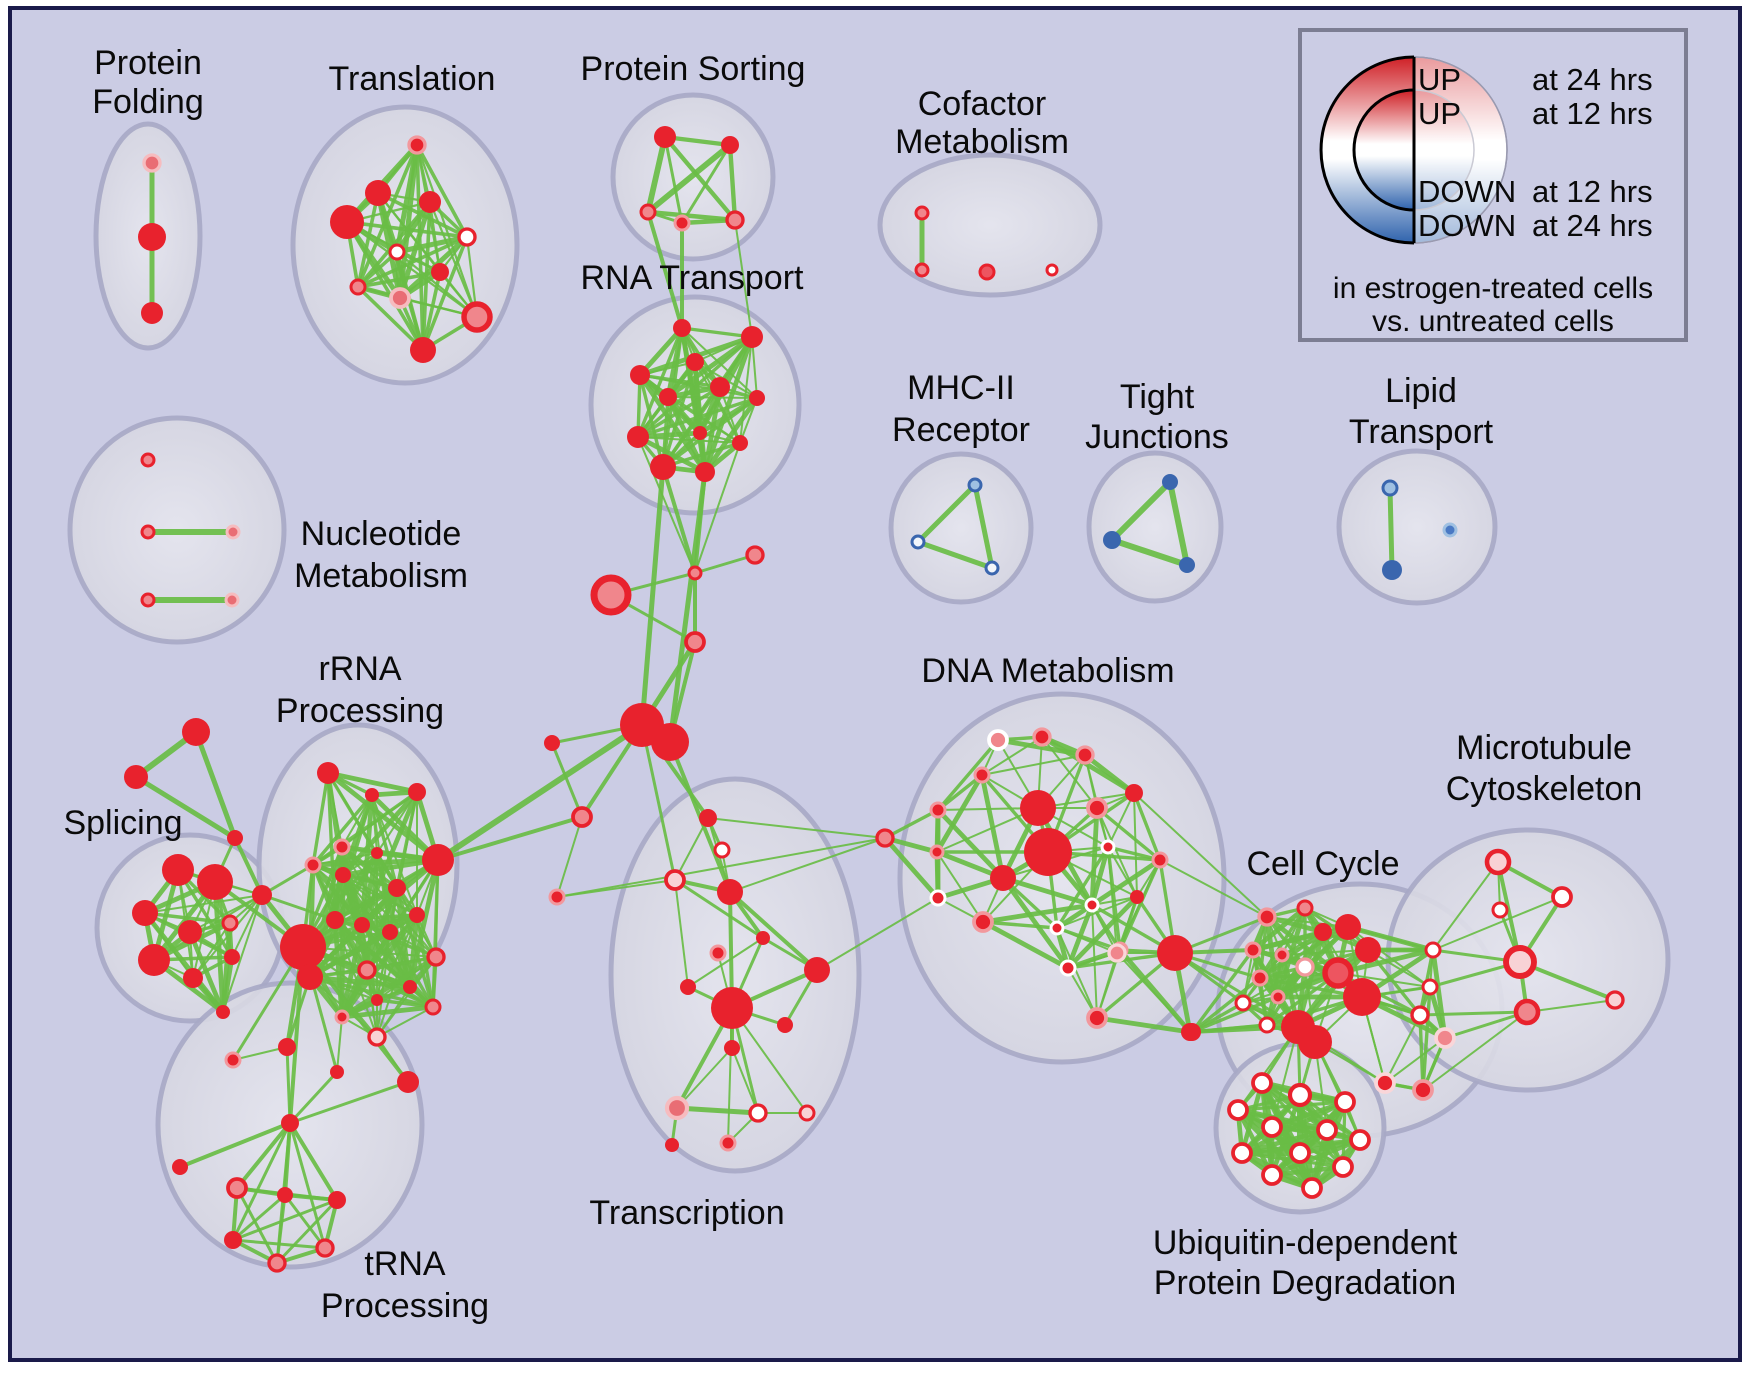 This screenshot has width=1750, height=1376. Describe the element at coordinates (1544, 748) in the screenshot. I see `cluster-microtubule-cytoskeleton-label: Microtubule` at that location.